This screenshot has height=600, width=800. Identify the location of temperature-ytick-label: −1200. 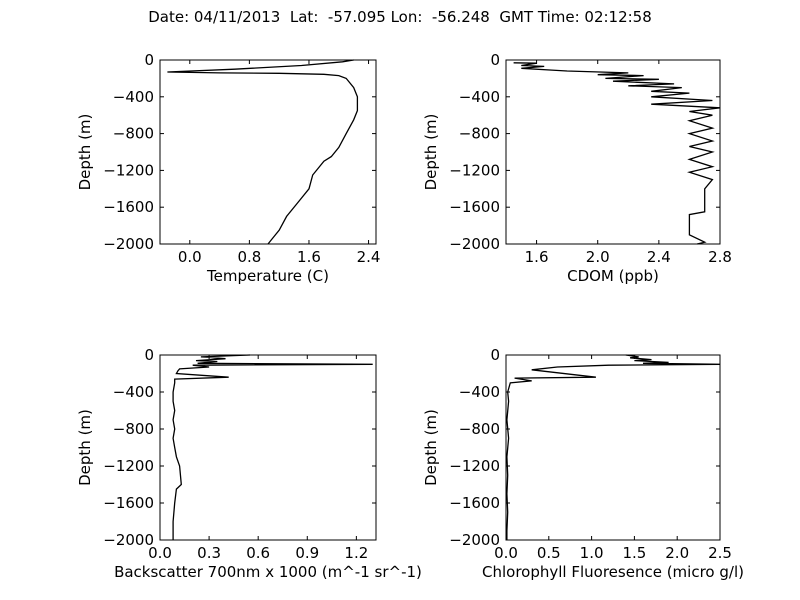
(128, 170).